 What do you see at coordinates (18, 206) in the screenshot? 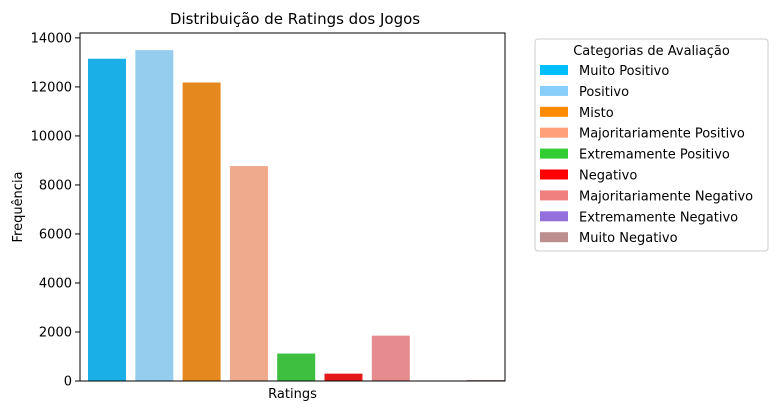
I see `y-axis-label: Frequência` at bounding box center [18, 206].